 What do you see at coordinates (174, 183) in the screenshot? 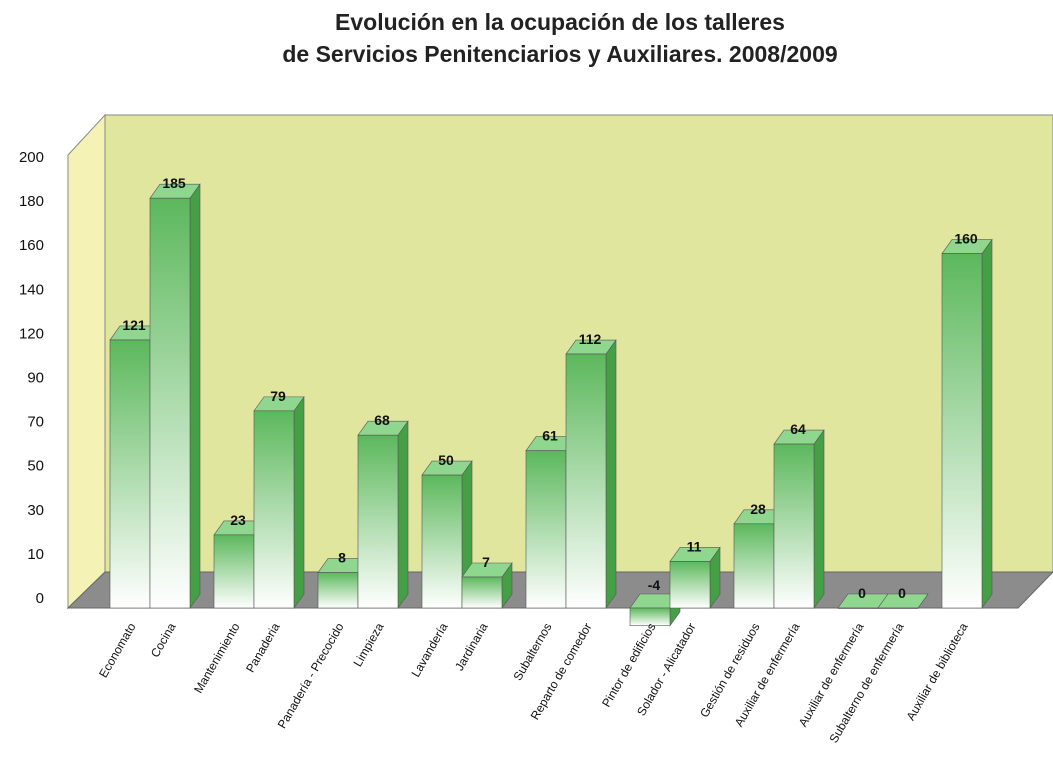
I see `value-label: 185` at bounding box center [174, 183].